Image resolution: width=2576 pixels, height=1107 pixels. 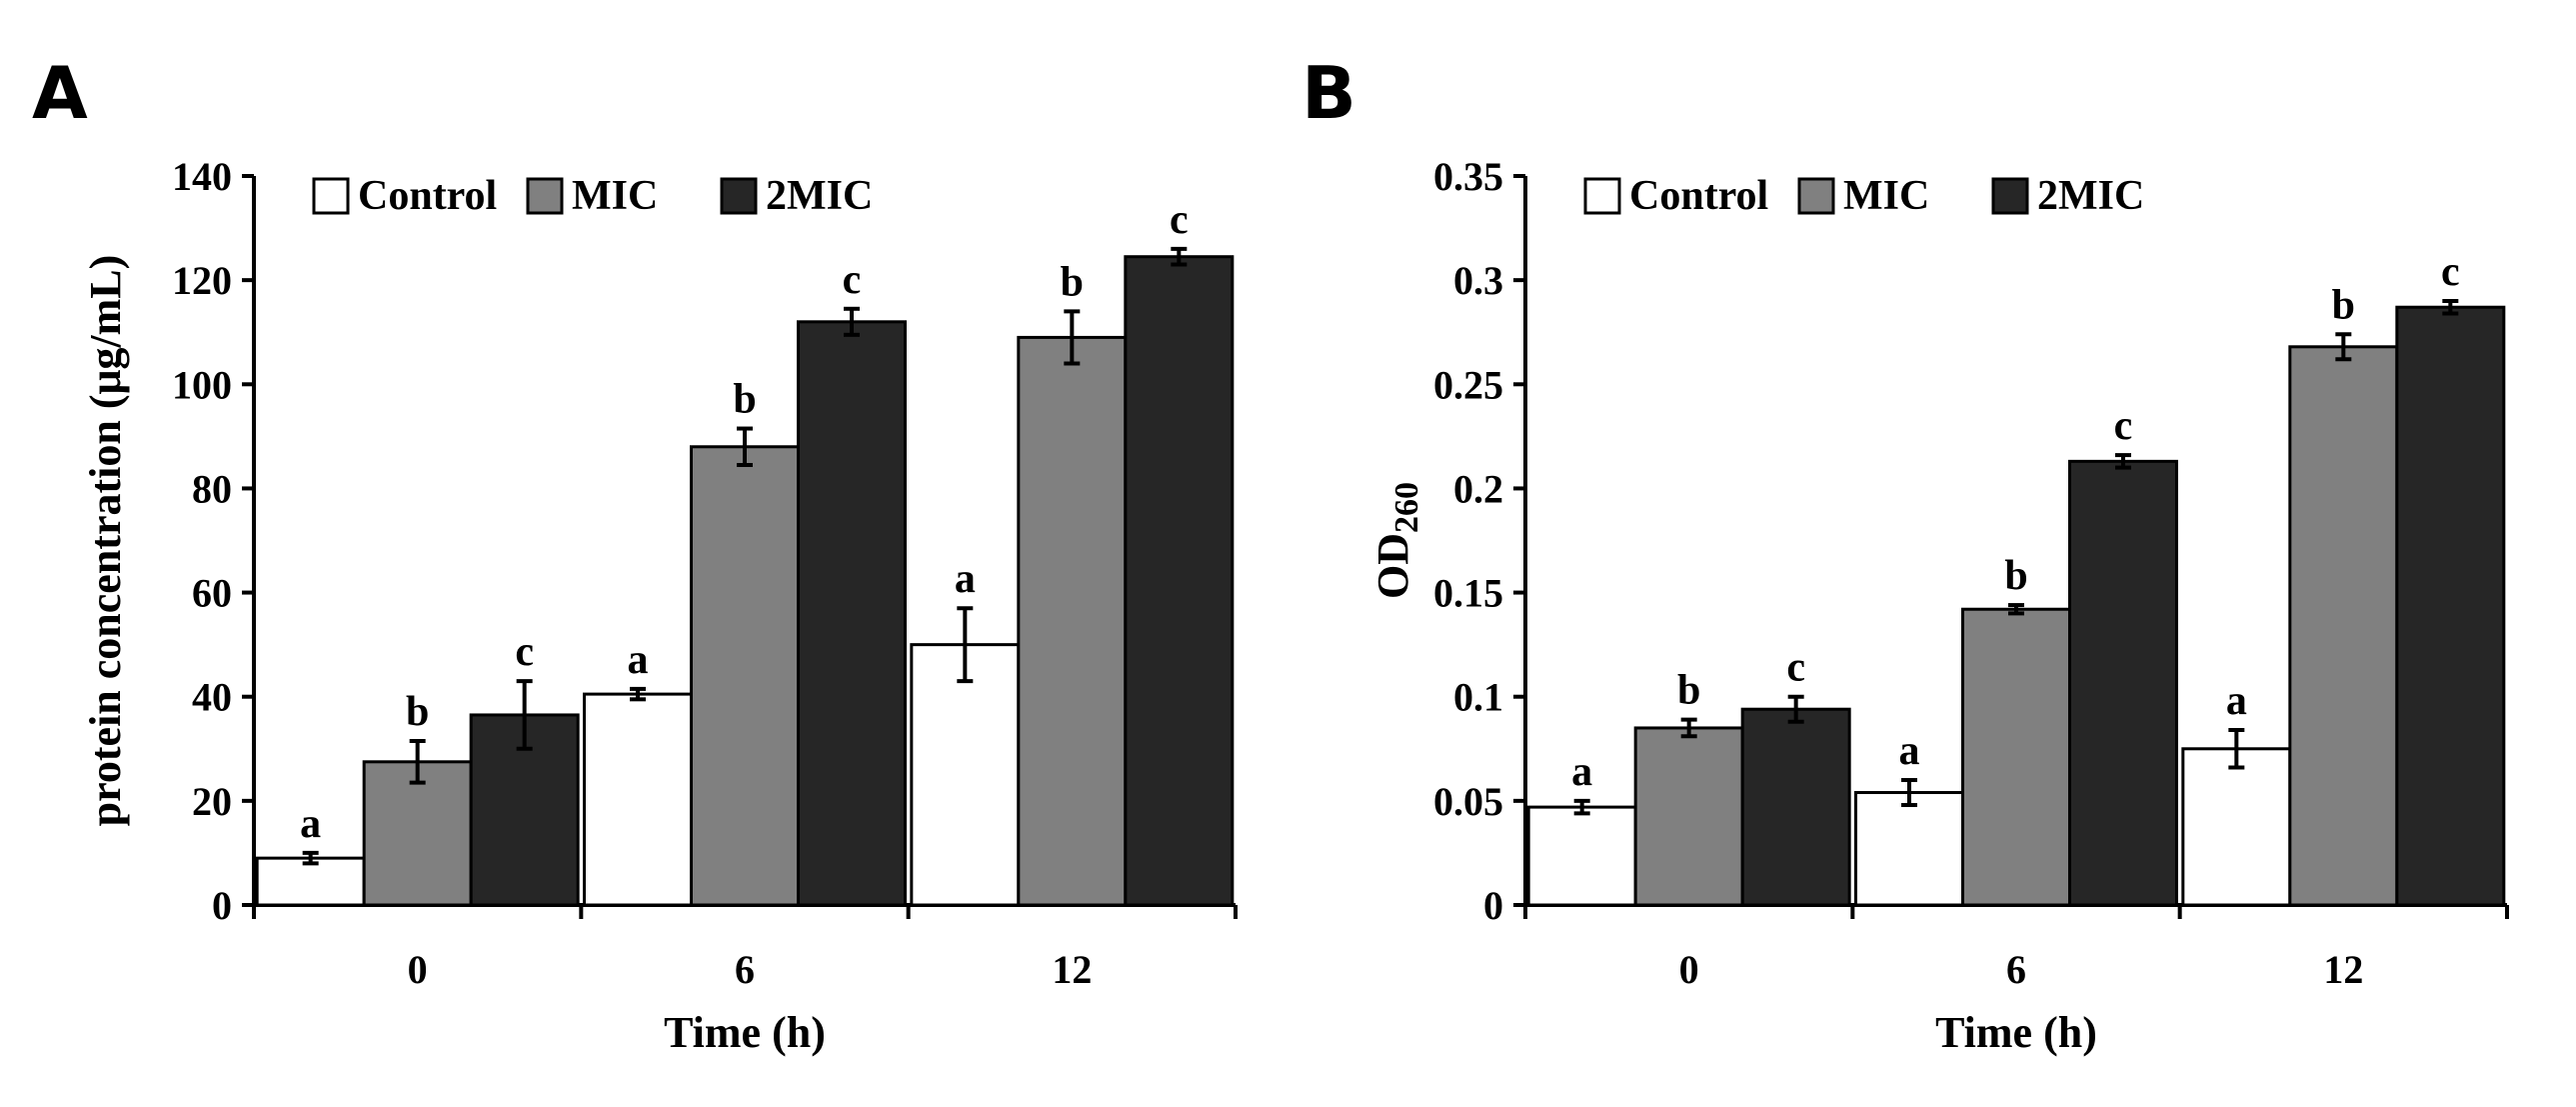 What do you see at coordinates (60, 93) in the screenshot?
I see `panel-letter-a: A` at bounding box center [60, 93].